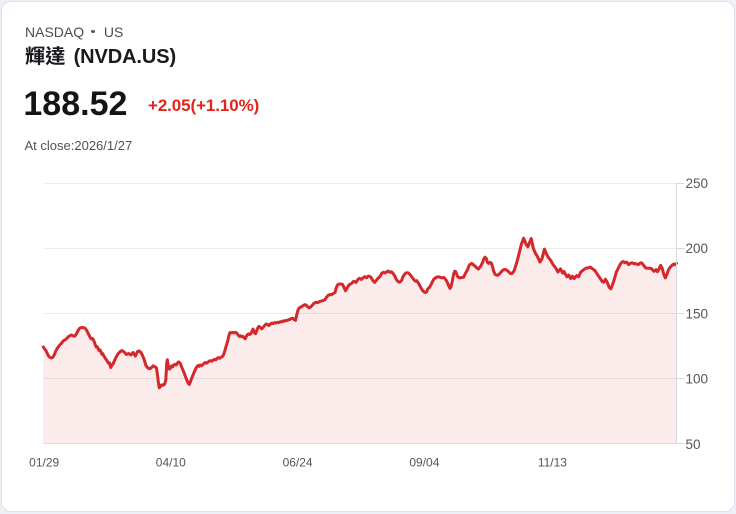 The width and height of the screenshot is (736, 514). Describe the element at coordinates (697, 248) in the screenshot. I see `svg-text: 200` at that location.